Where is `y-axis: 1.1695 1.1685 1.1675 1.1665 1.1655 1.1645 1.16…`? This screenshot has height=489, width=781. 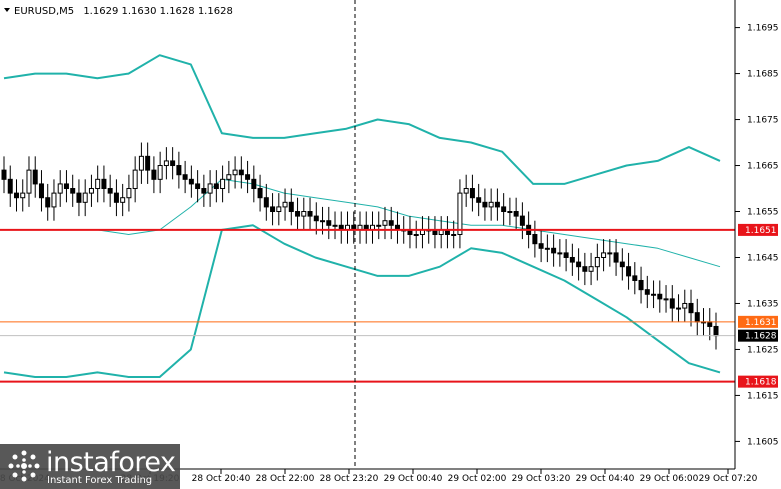 y-axis: 1.1695 1.1685 1.1675 1.1665 1.1655 1.1645 1.16… is located at coordinates (757, 235).